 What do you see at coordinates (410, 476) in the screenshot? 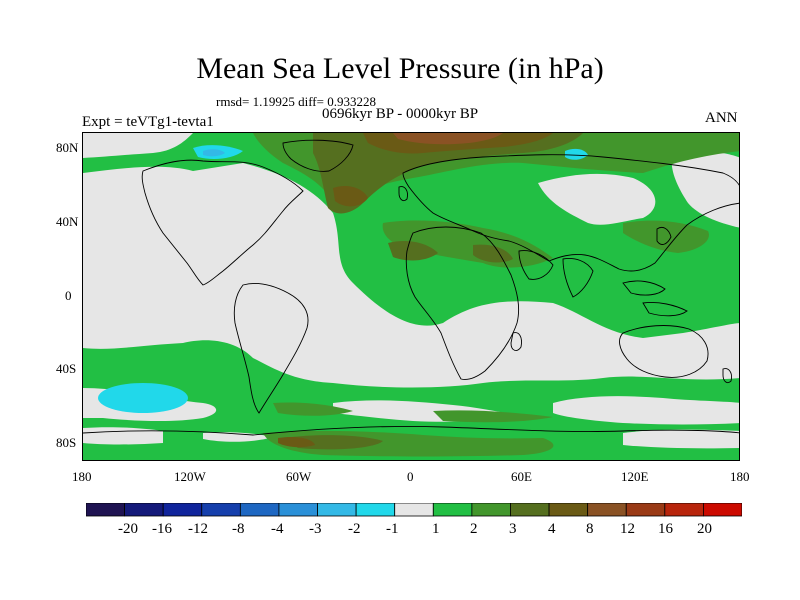
I see `lon-label-0: 0` at bounding box center [410, 476].